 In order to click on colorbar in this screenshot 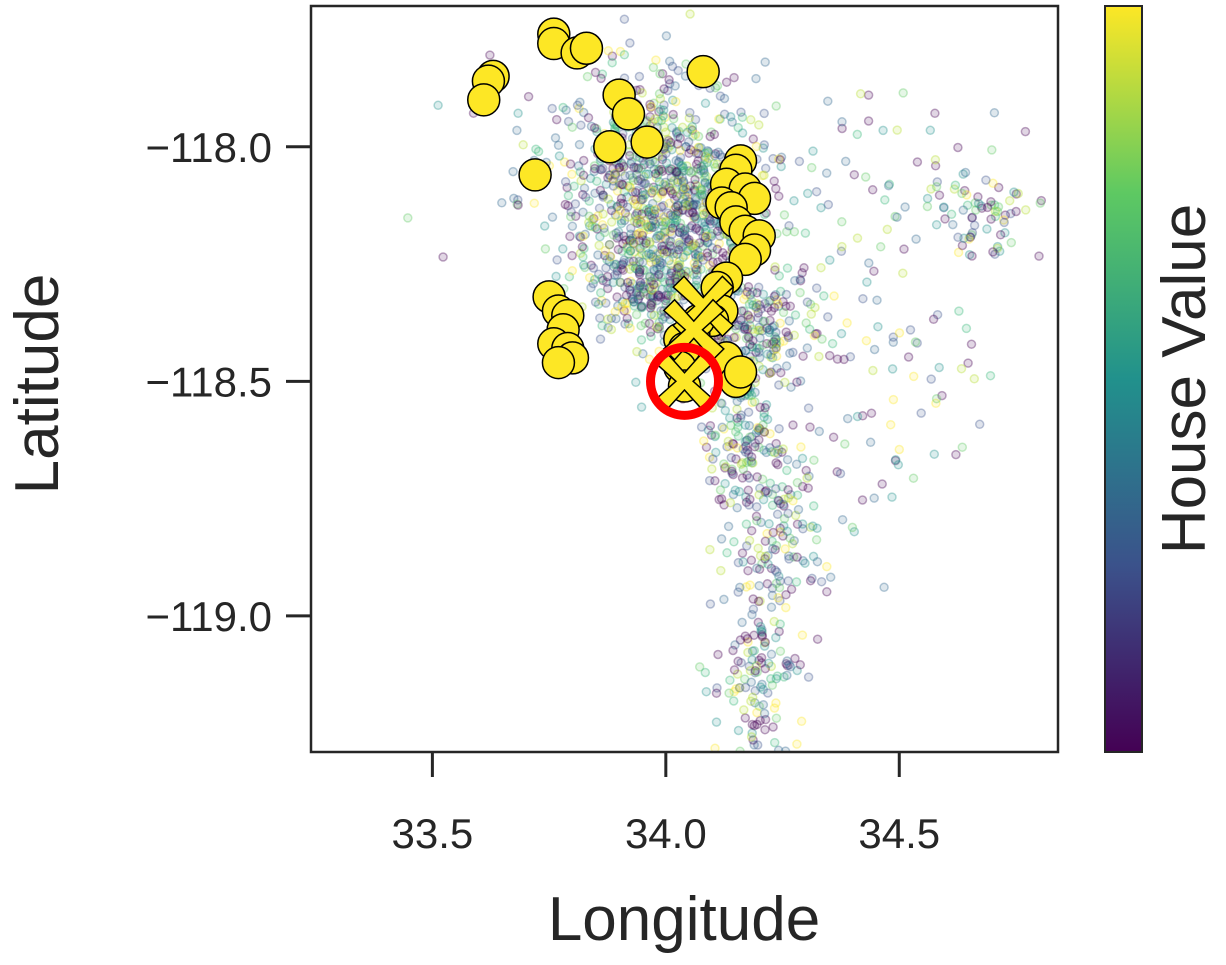, I will do `click(1123, 379)`.